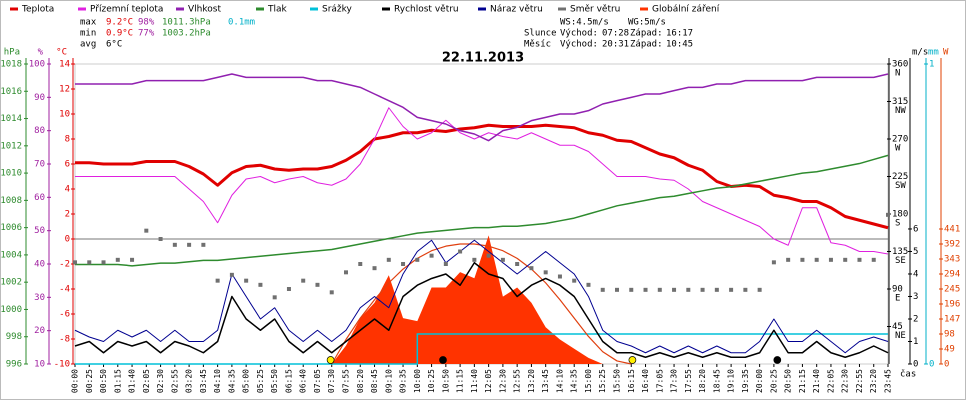 This screenshot has width=966, height=400. What do you see at coordinates (61, 53) in the screenshot?
I see `axis-unit: °C` at bounding box center [61, 53].